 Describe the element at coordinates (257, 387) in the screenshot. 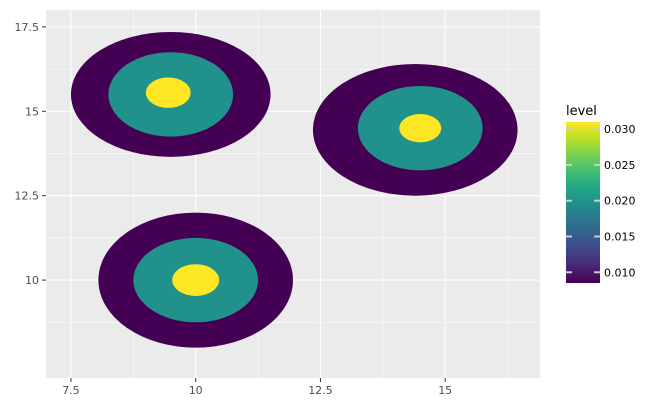

I see `x-axis: 7.5 10 12.5 15` at that location.